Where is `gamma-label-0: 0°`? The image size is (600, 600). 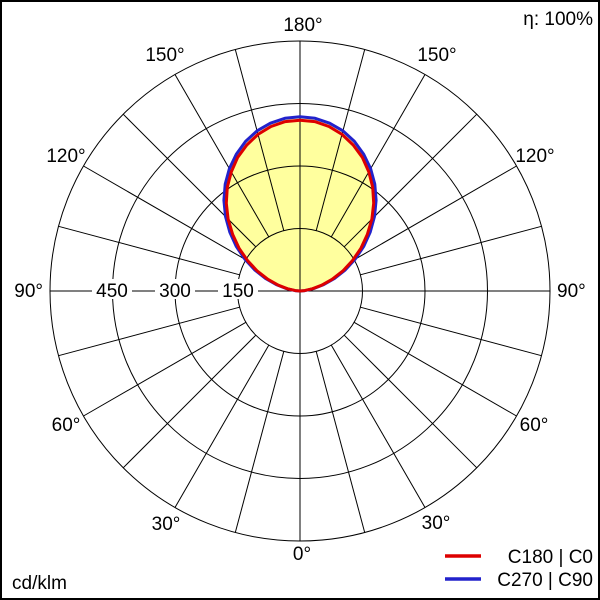 gamma-label-0: 0° is located at coordinates (302, 554).